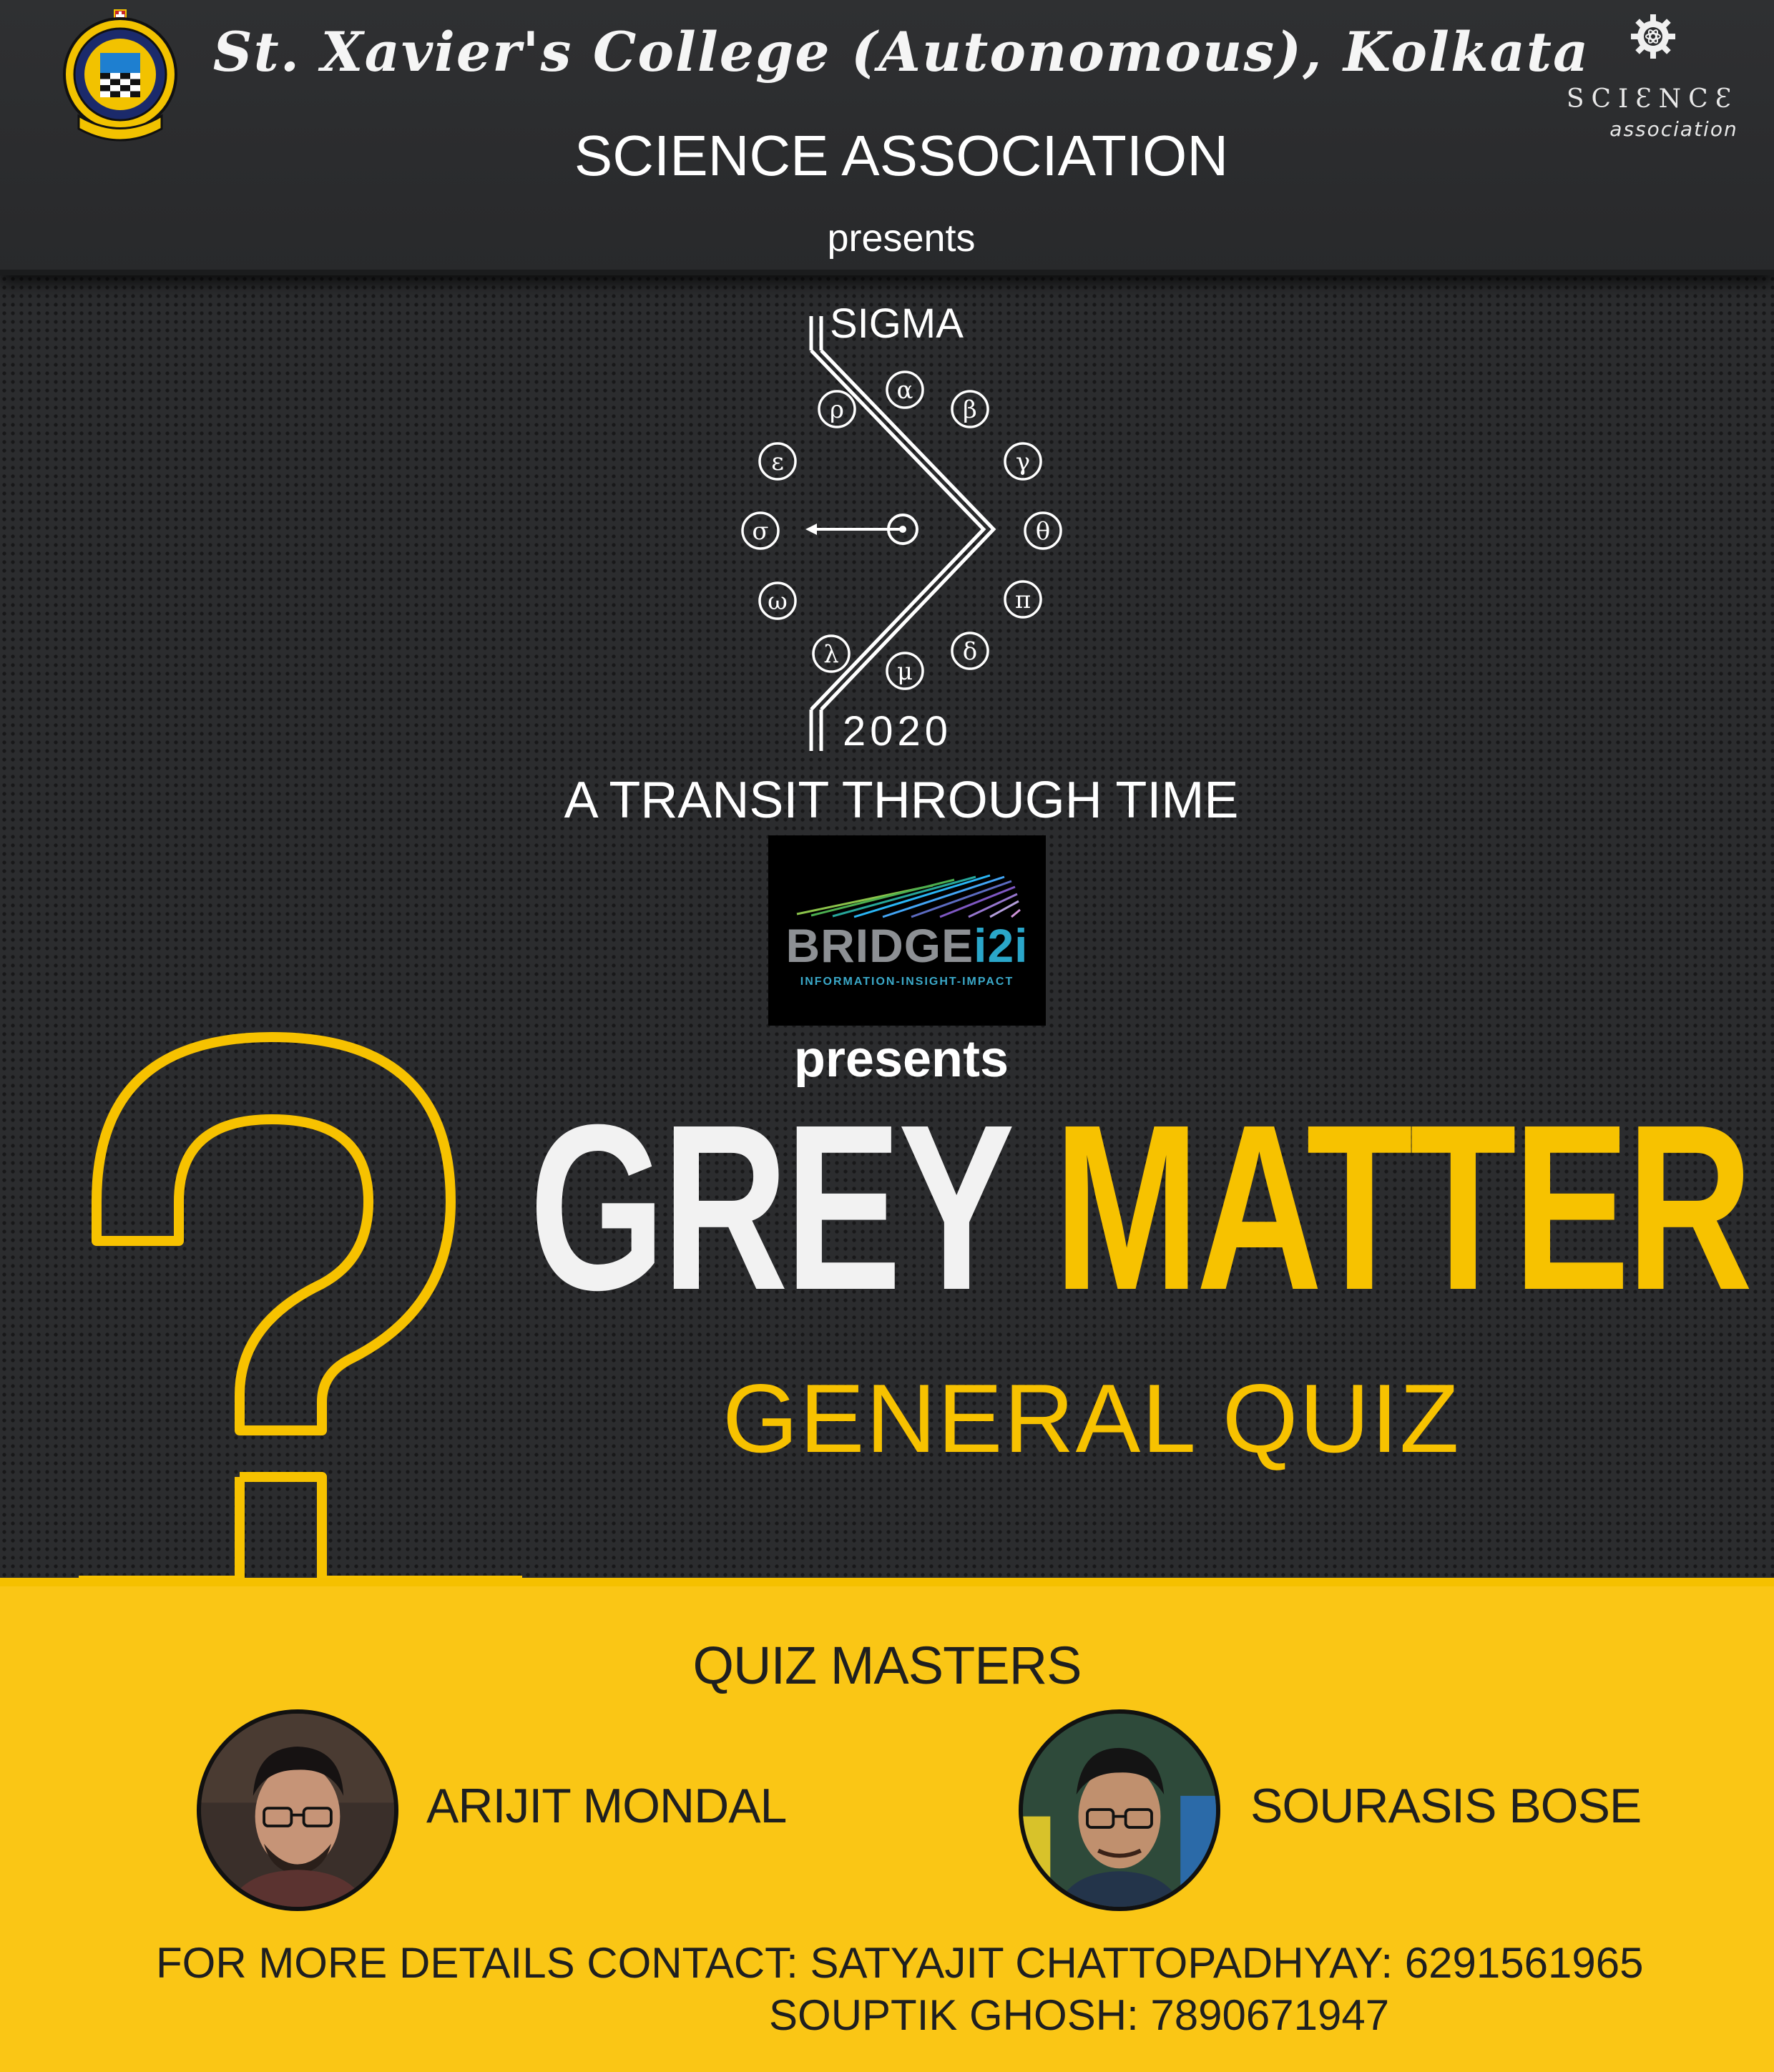  Describe the element at coordinates (897, 323) in the screenshot. I see `sigma-name: SIGMA` at that location.